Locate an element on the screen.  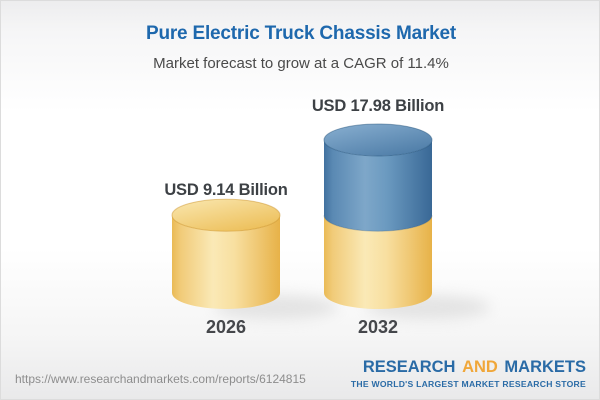
logo-word-research: RESEARCH is located at coordinates (409, 367).